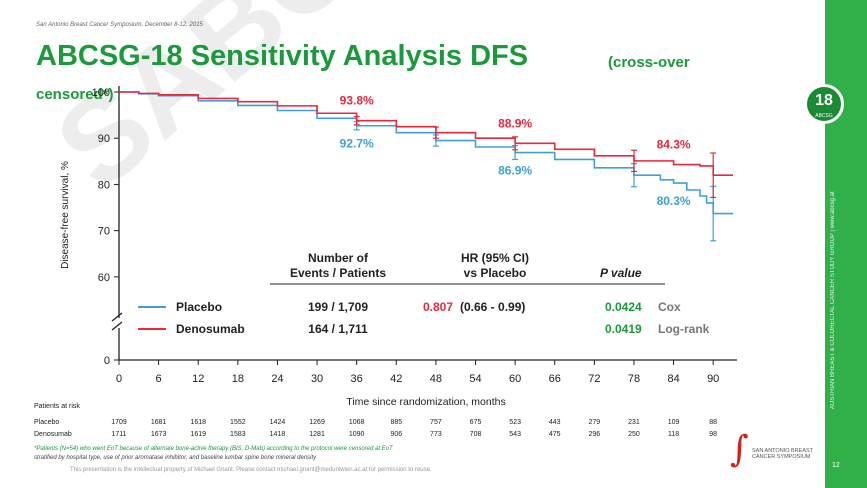 The image size is (867, 488). I want to click on p-value-test: Log-rank, so click(684, 329).